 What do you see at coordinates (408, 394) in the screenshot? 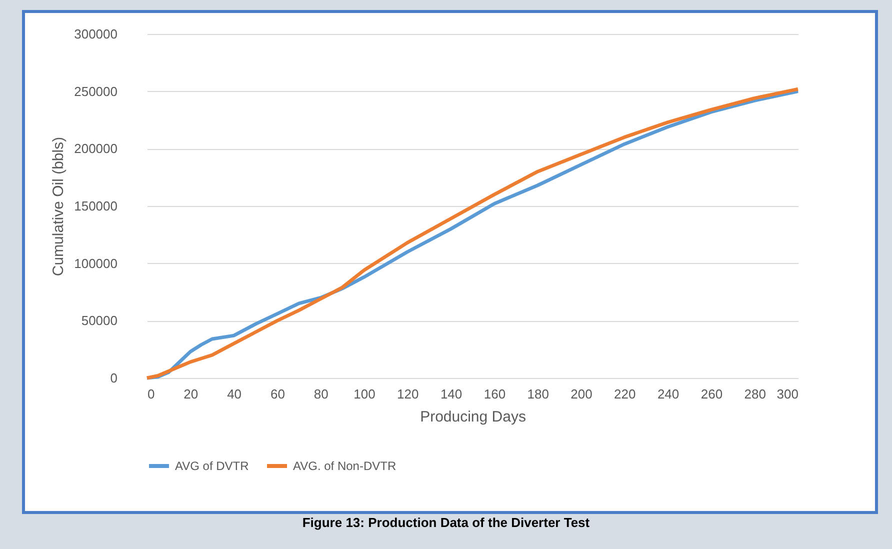
I see `x-tick-label: 120` at bounding box center [408, 394].